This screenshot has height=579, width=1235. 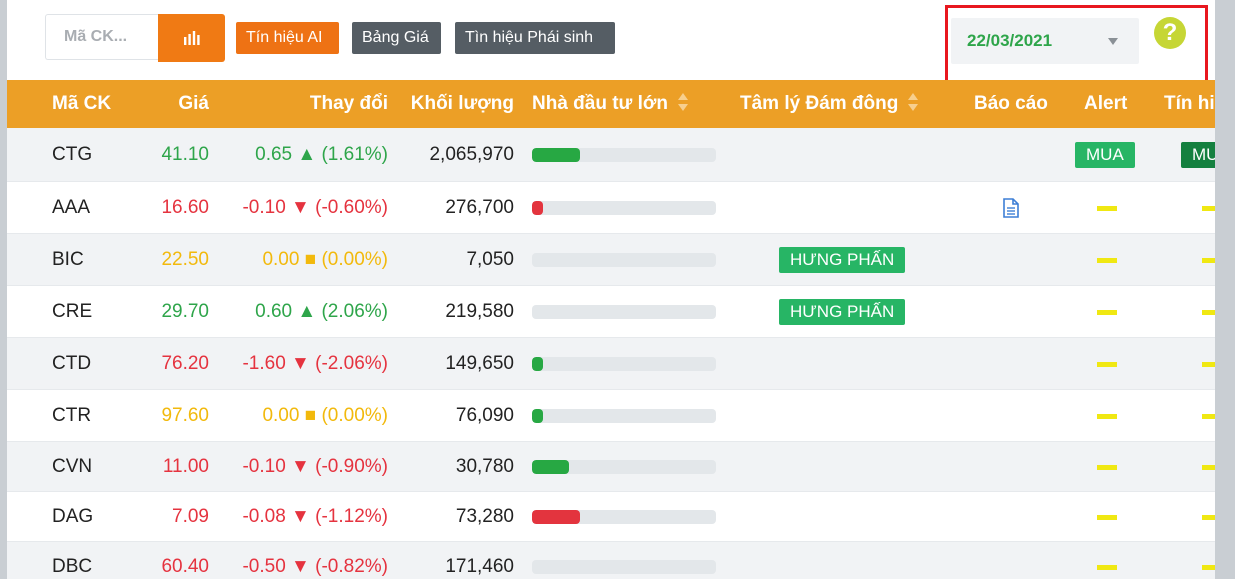 I want to click on header-report: Báo cáo, so click(x=1011, y=103).